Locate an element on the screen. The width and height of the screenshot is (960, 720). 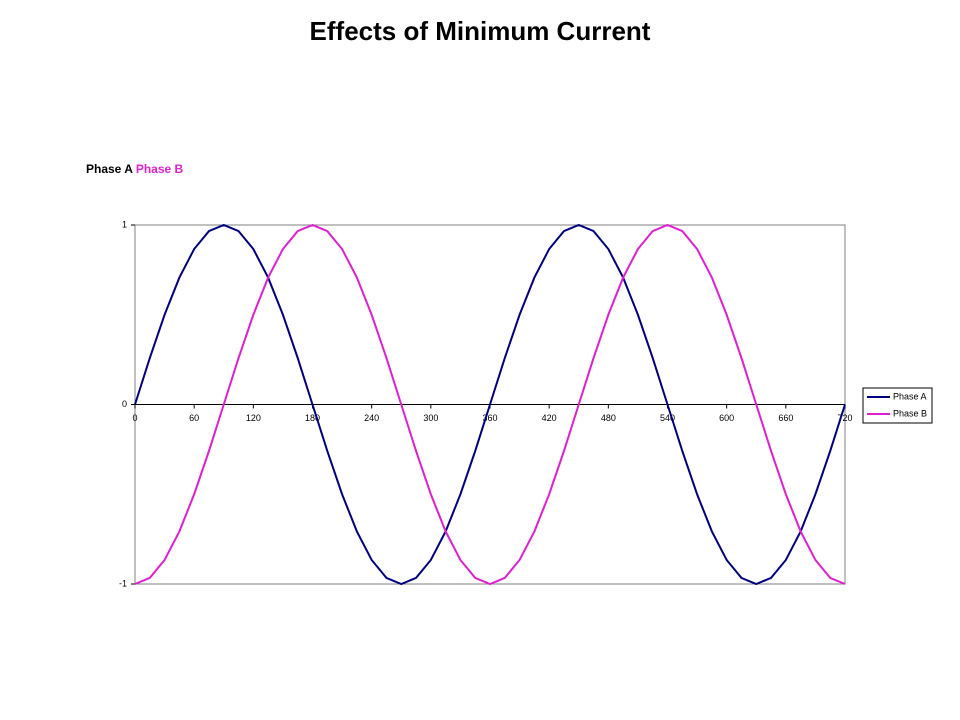
legend-label: Phase B is located at coordinates (910, 413).